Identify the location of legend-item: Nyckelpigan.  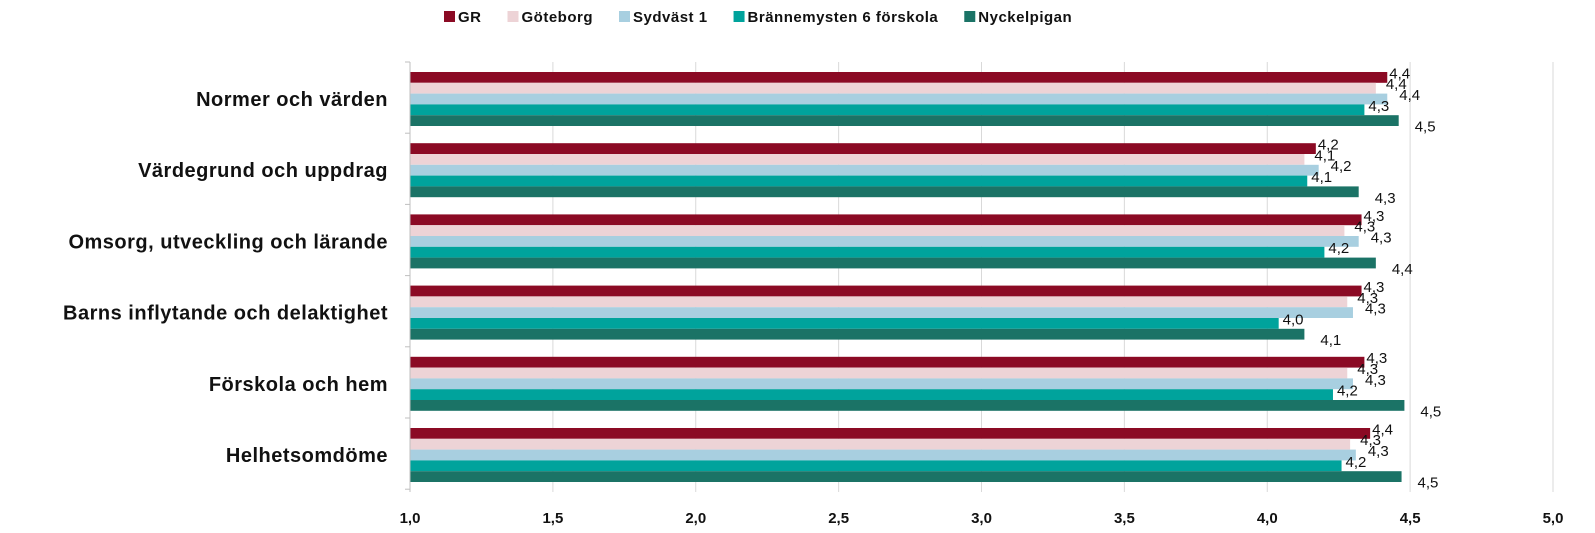
(1018, 17).